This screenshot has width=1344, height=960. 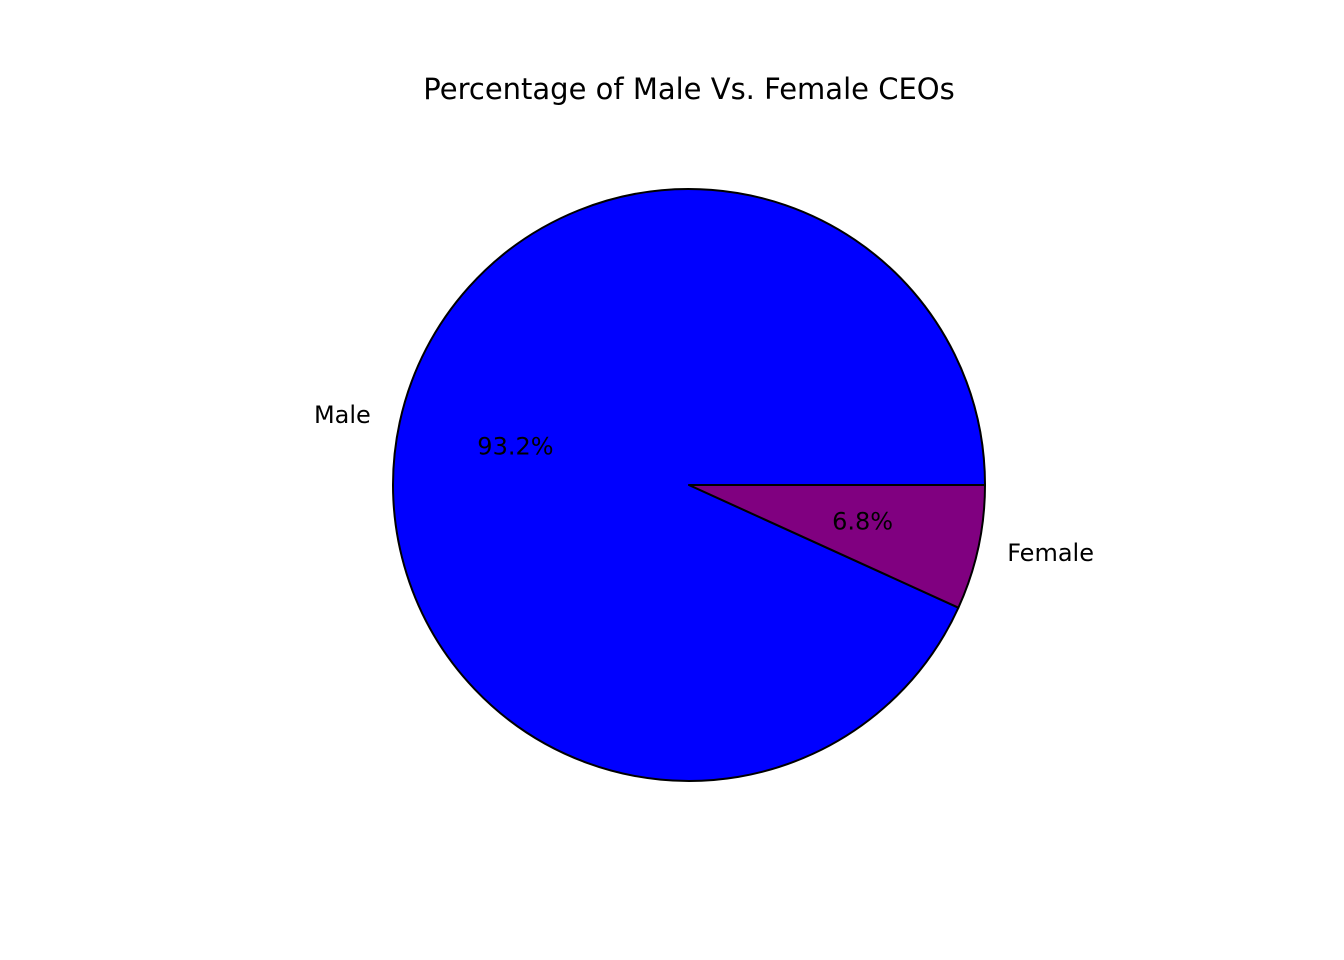 What do you see at coordinates (862, 522) in the screenshot?
I see `percent-label-female: 6.8%` at bounding box center [862, 522].